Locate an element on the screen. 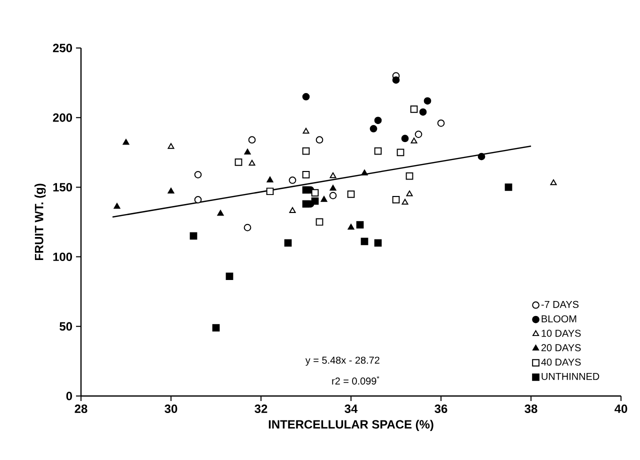 The image size is (640, 460). x-tick-label: 40 is located at coordinates (621, 408).